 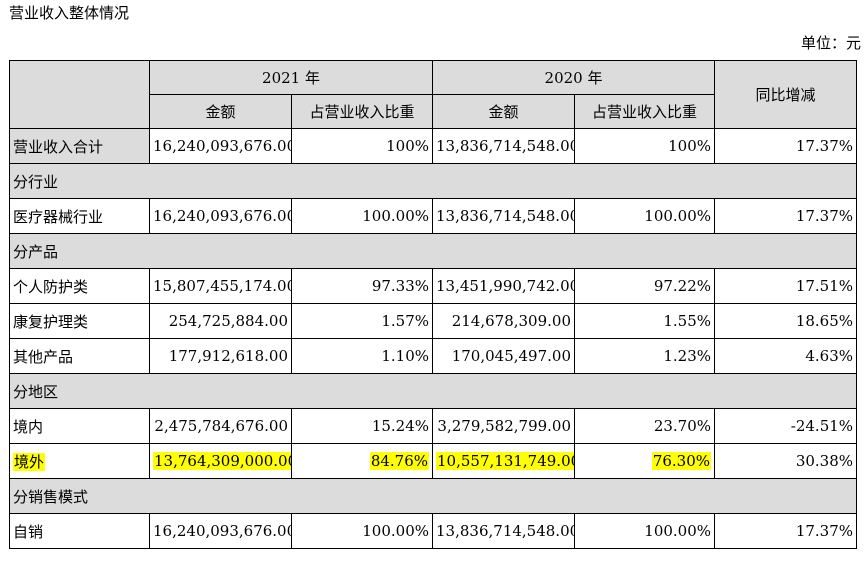 I want to click on header-year-2021: 2021 年, so click(x=291, y=77).